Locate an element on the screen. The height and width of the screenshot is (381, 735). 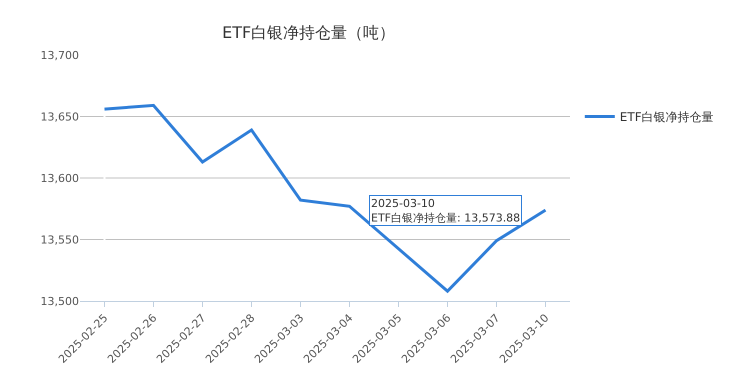
legend-label: ETF白银净持仓量 is located at coordinates (667, 117).